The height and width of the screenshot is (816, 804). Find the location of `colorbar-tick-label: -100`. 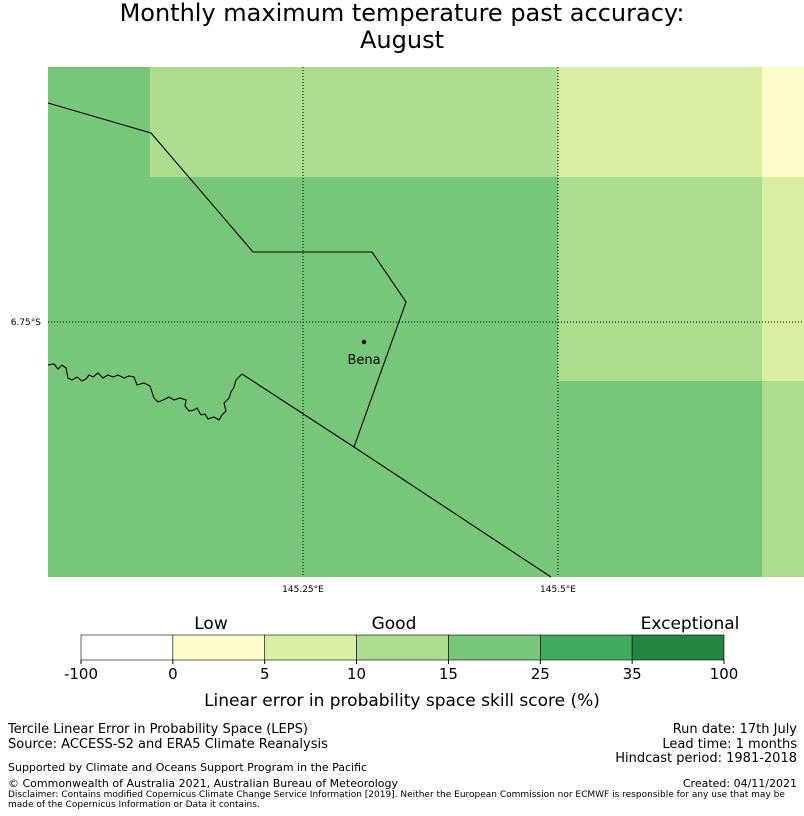

colorbar-tick-label: -100 is located at coordinates (81, 674).